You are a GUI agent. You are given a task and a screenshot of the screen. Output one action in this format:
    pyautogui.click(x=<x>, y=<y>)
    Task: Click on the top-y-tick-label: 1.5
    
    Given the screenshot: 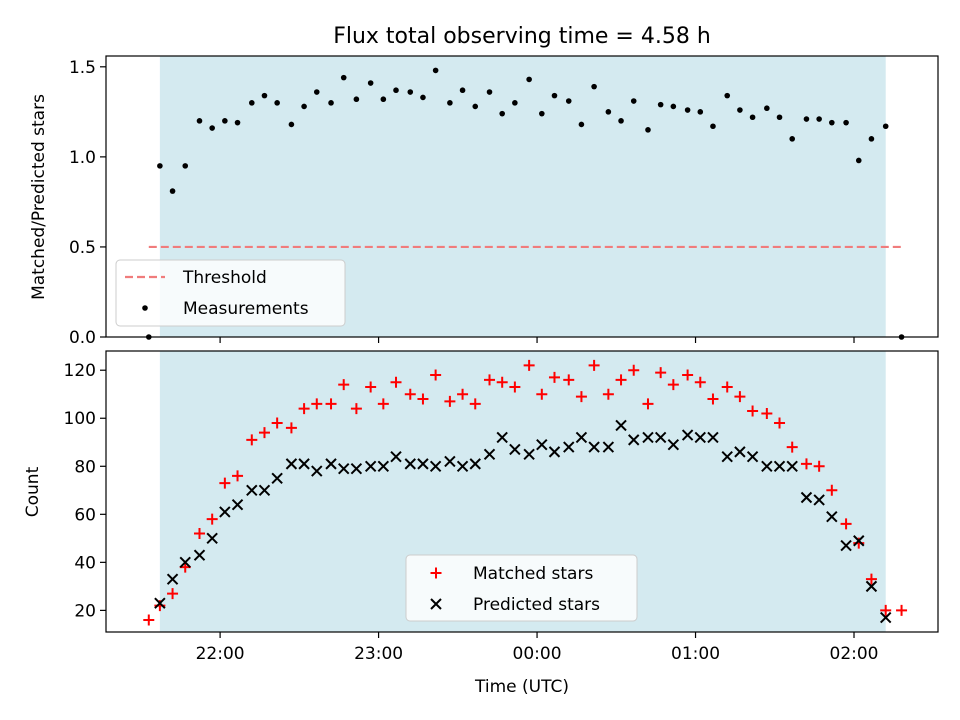 What is the action you would take?
    pyautogui.click(x=82, y=68)
    